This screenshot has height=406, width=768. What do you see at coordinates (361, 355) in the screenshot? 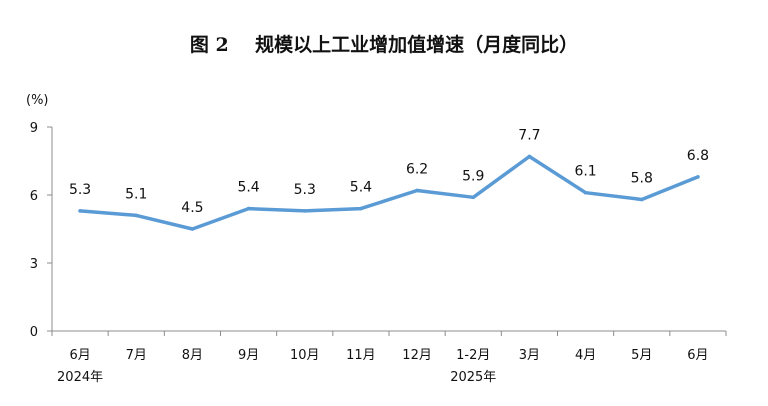
I see `x-tick-label: 11月` at bounding box center [361, 355].